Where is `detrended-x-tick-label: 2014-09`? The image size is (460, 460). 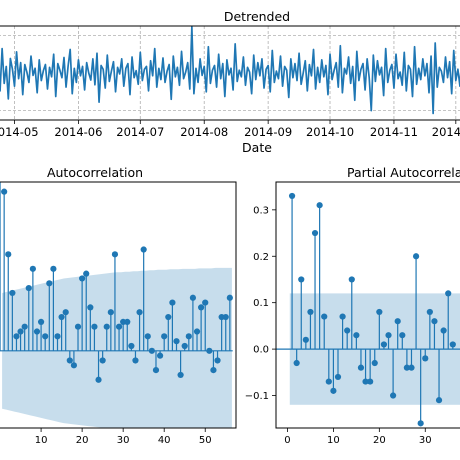
detrended-x-tick-label: 2014-09 is located at coordinates (268, 132).